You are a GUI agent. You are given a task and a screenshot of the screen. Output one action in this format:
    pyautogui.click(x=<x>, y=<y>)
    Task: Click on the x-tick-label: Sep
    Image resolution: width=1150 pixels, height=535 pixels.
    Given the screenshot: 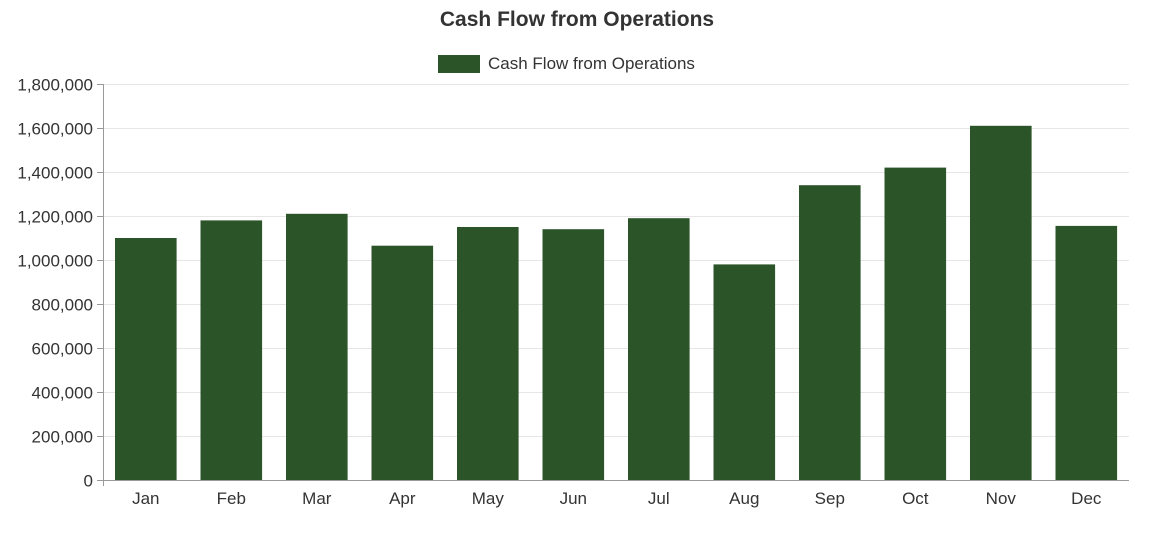 What is the action you would take?
    pyautogui.click(x=830, y=498)
    